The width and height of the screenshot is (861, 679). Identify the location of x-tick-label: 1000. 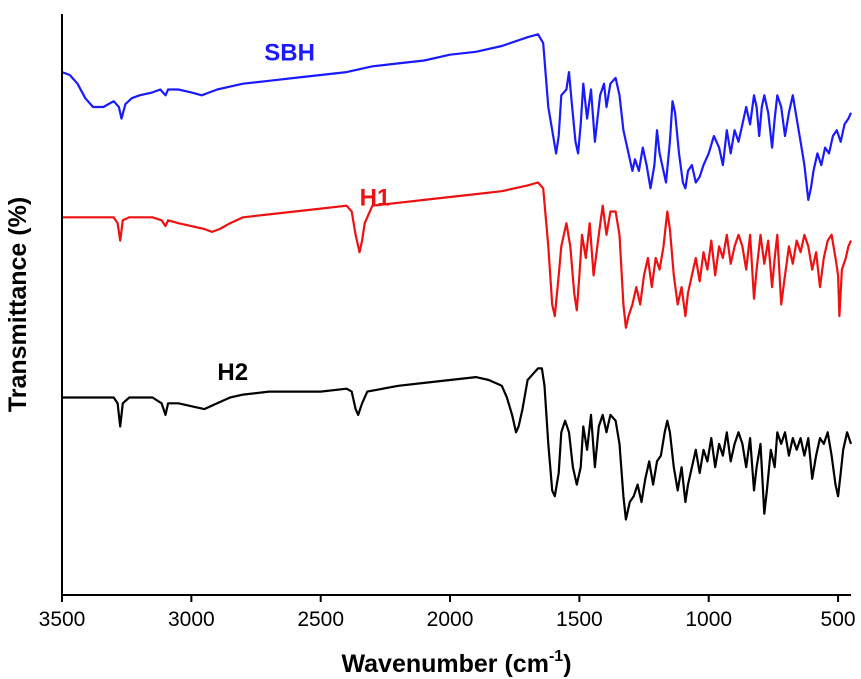
(708, 619).